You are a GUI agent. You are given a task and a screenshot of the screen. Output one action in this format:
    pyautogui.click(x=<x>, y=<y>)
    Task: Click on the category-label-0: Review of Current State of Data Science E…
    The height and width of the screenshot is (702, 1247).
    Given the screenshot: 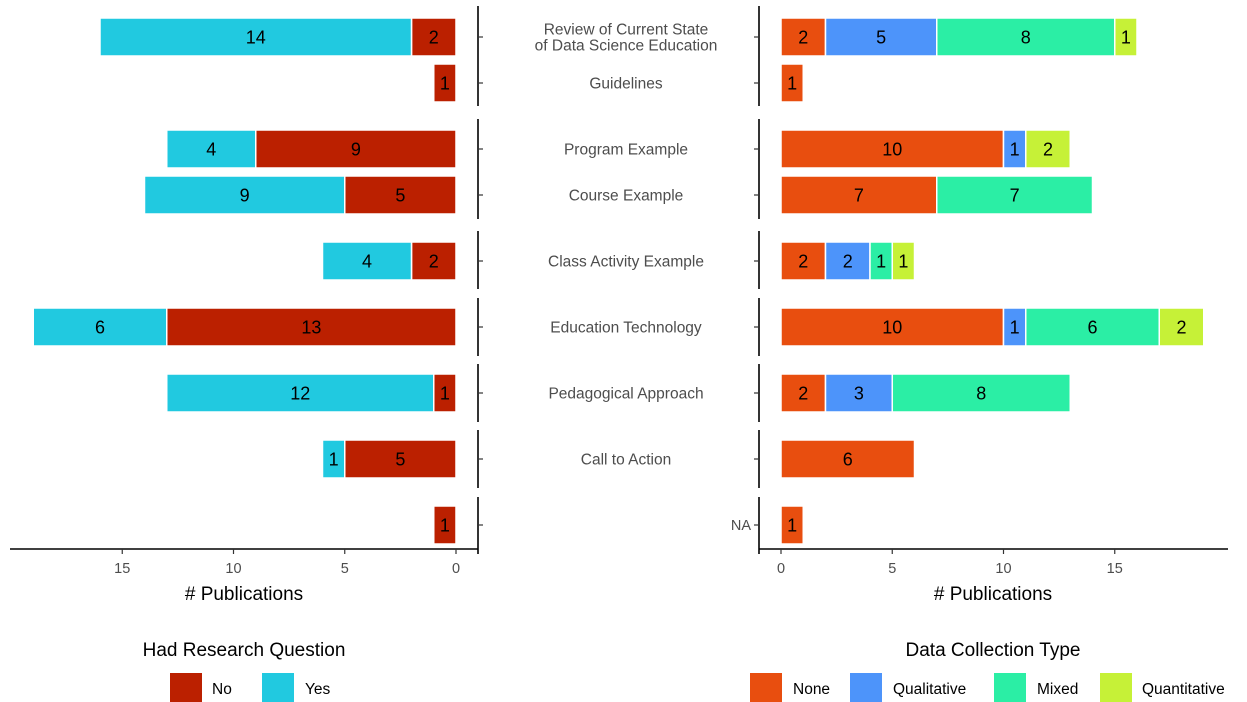 What is the action you would take?
    pyautogui.click(x=626, y=38)
    